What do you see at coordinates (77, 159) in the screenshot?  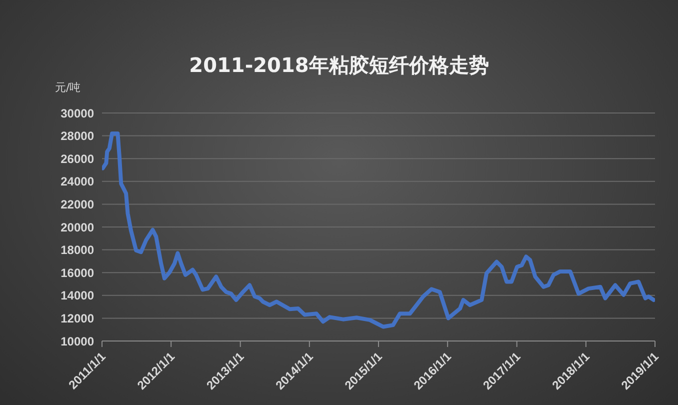 I see `y-tick-label: 26000` at bounding box center [77, 159].